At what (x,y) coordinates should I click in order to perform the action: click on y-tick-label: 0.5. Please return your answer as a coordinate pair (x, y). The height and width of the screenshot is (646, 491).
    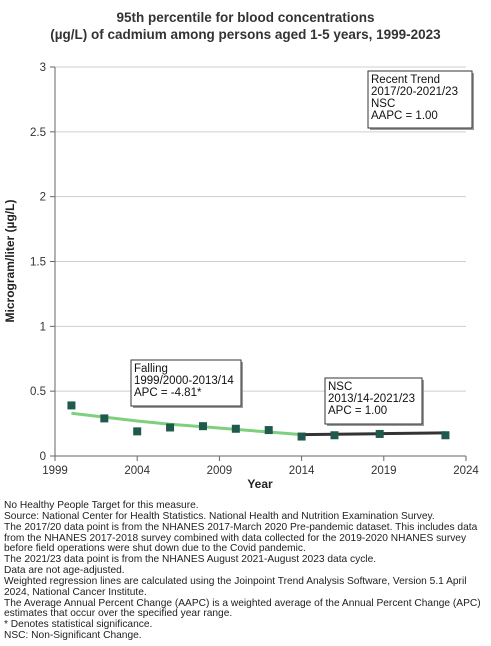
    Looking at the image, I should click on (38, 392).